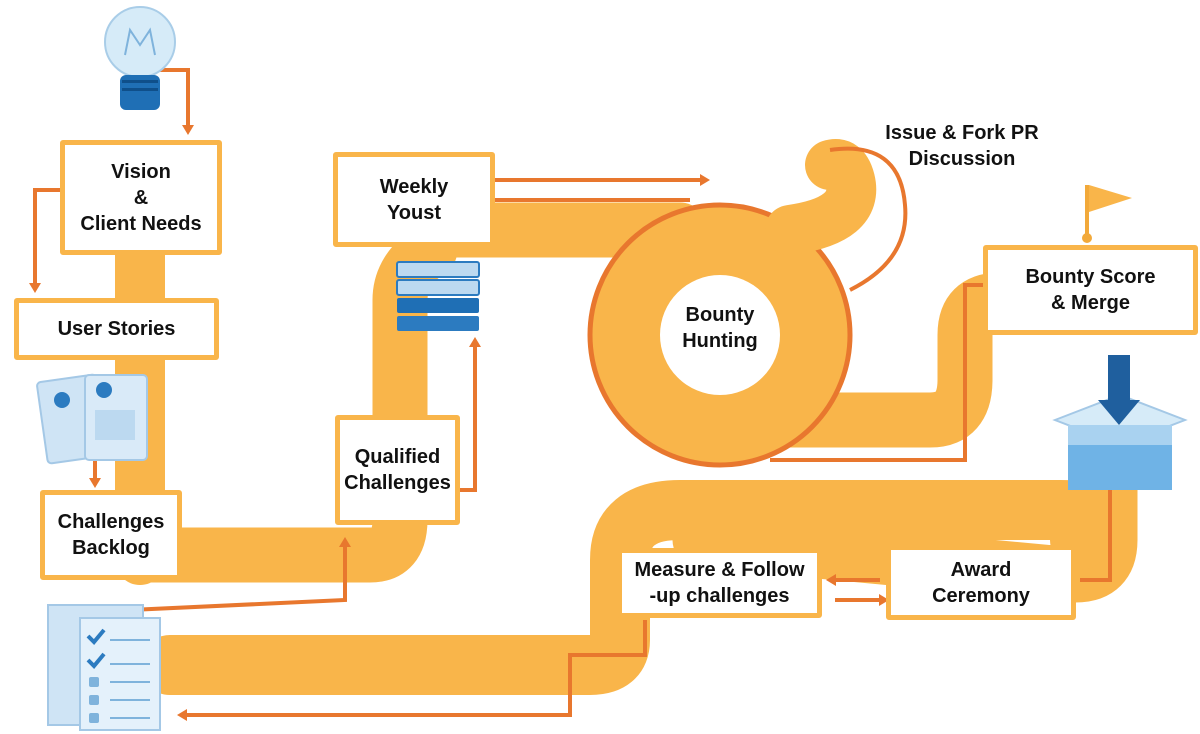  I want to click on arrowhead-vision, so click(188, 130).